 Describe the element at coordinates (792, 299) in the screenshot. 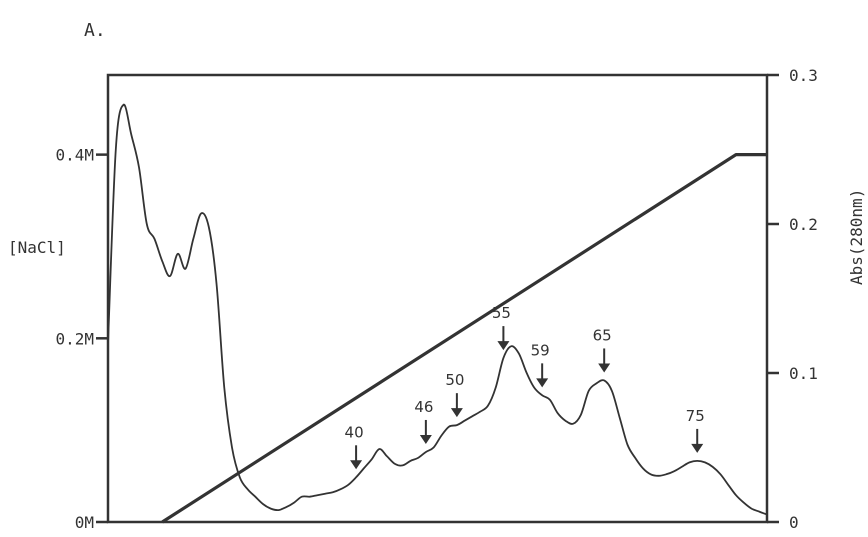

I see `right-axis-ticks: 0 0.1 0.2 0.3` at that location.